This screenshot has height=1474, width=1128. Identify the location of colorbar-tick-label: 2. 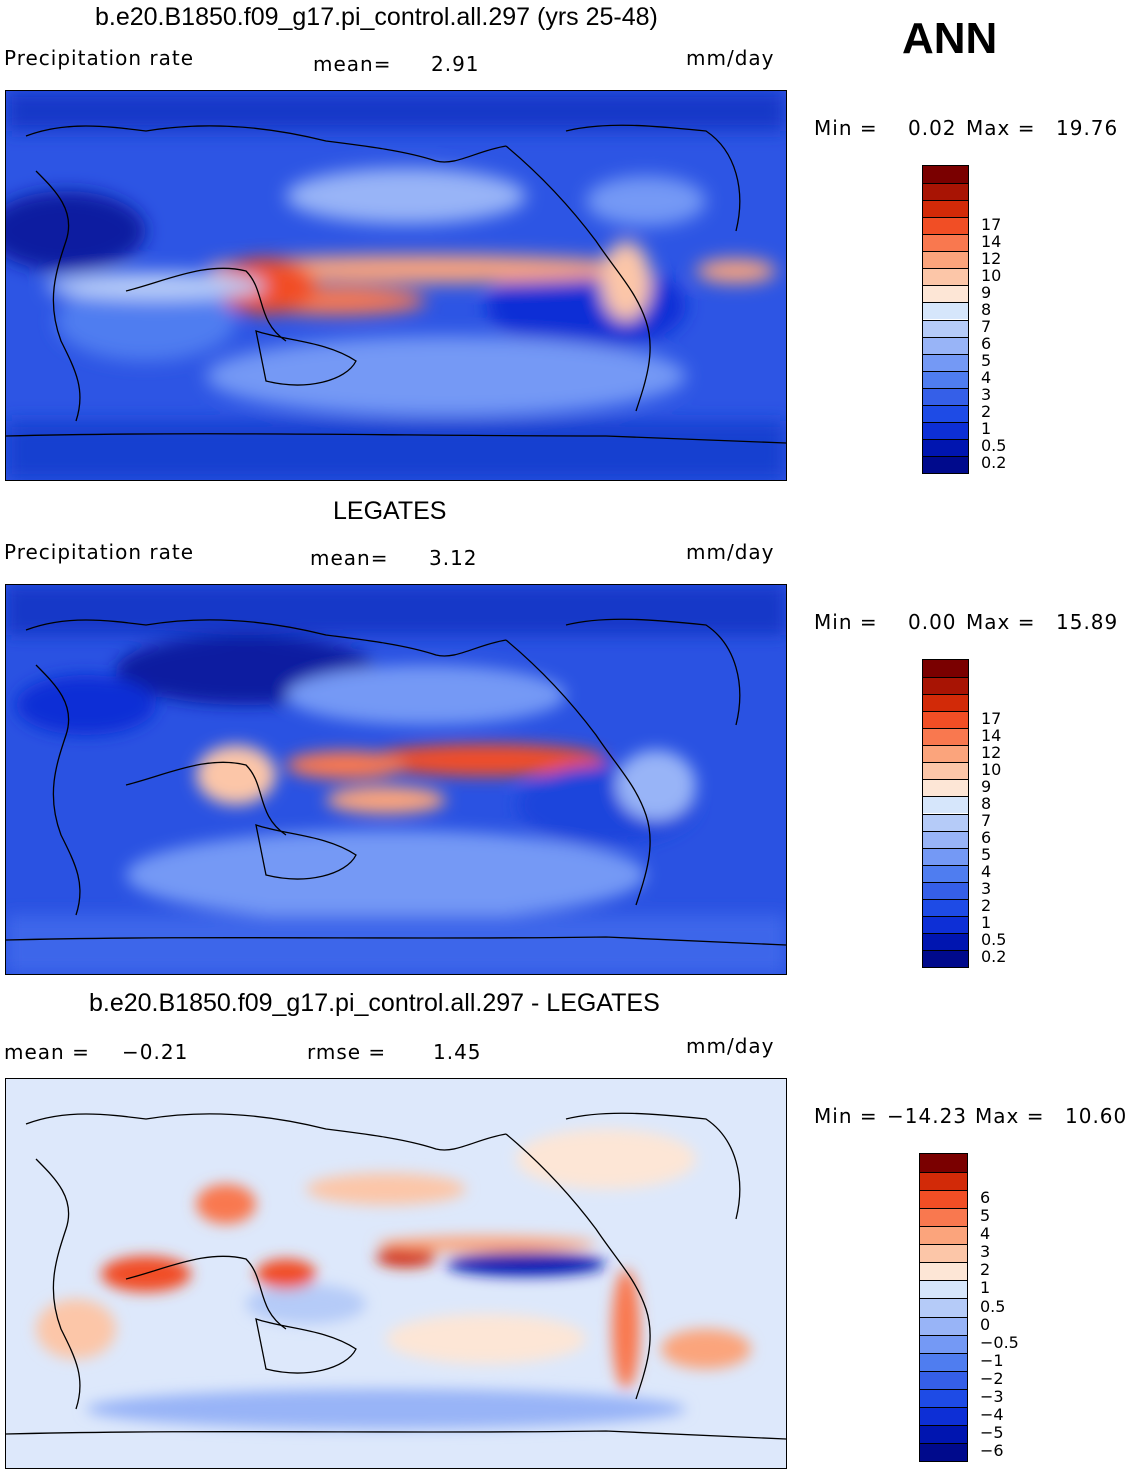
(986, 906).